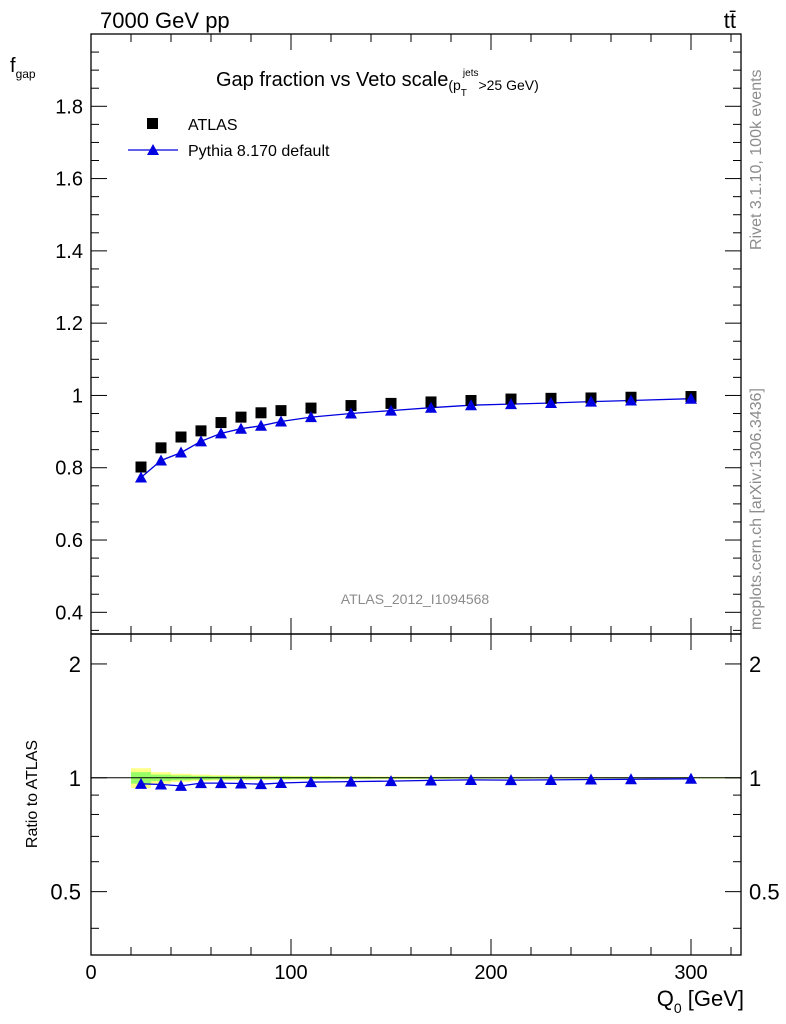  What do you see at coordinates (69, 107) in the screenshot?
I see `main-y-tick-label: 1.8` at bounding box center [69, 107].